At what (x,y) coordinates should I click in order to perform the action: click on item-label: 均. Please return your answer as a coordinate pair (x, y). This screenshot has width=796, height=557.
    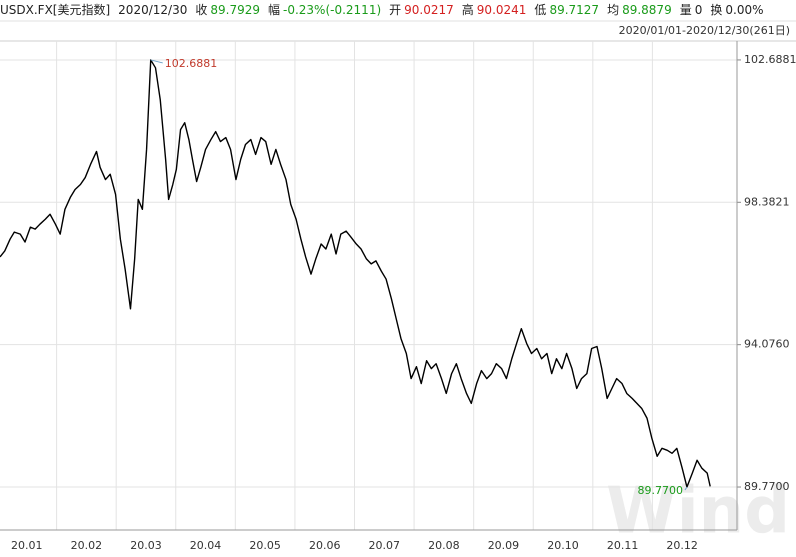
    Looking at the image, I should click on (613, 10).